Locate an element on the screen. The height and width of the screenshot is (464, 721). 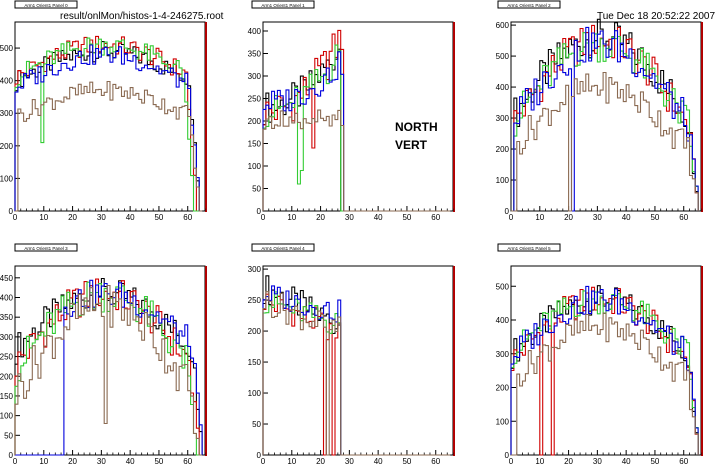
y-tick-label: 600 is located at coordinates (503, 25).